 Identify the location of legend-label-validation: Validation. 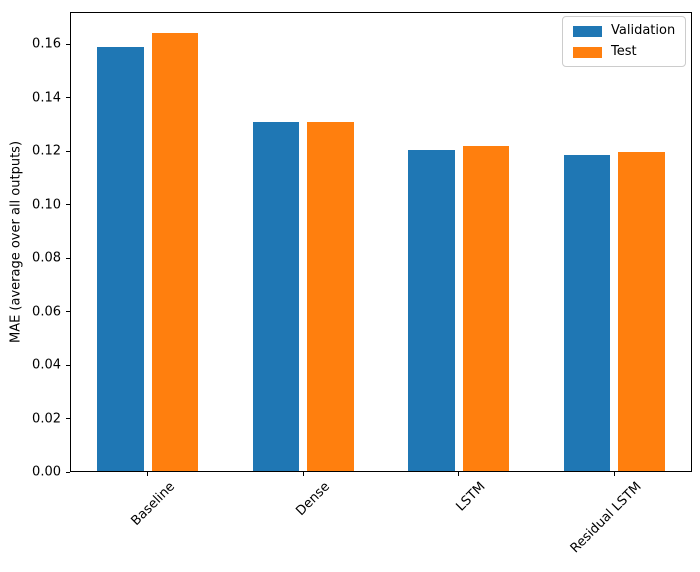
(643, 30).